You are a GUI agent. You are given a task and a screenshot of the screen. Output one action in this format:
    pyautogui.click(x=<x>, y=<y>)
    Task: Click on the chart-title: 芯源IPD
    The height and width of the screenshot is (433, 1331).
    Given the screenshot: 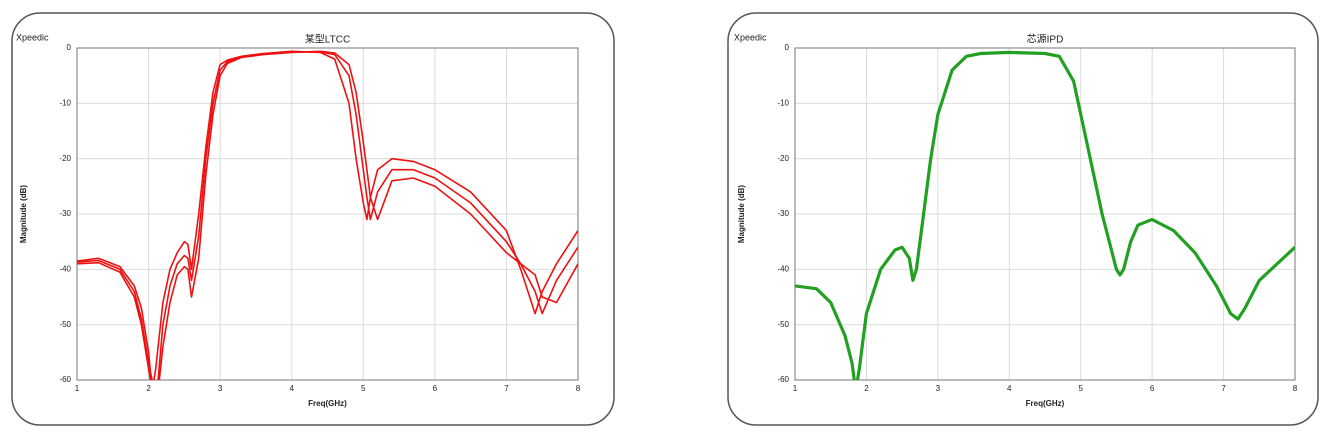 What is the action you would take?
    pyautogui.click(x=1045, y=39)
    